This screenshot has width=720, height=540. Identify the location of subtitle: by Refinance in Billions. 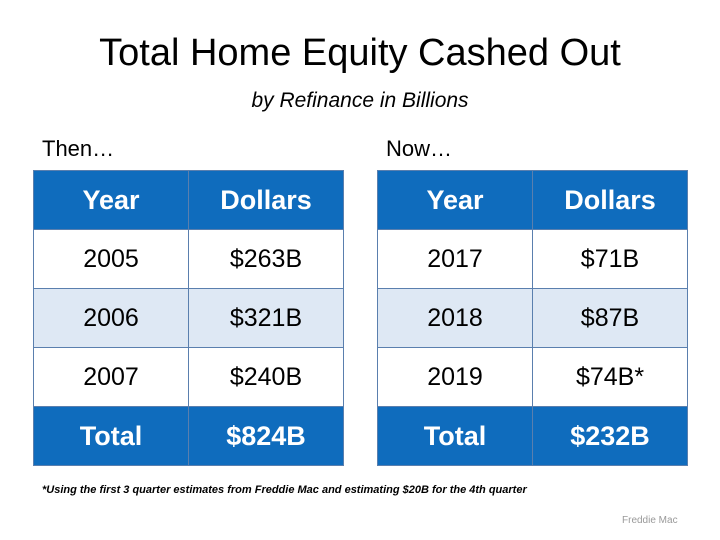
(360, 100).